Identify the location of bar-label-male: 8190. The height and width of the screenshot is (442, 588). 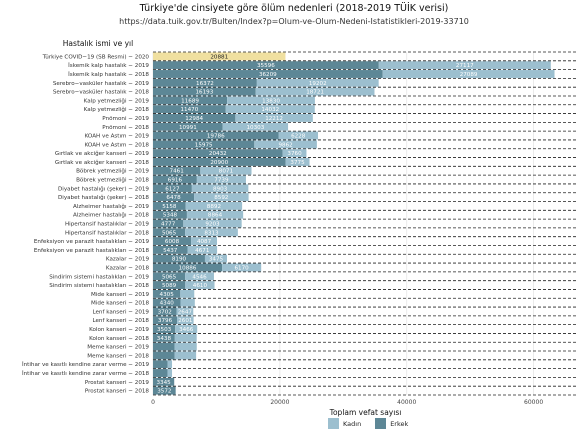
(179, 260).